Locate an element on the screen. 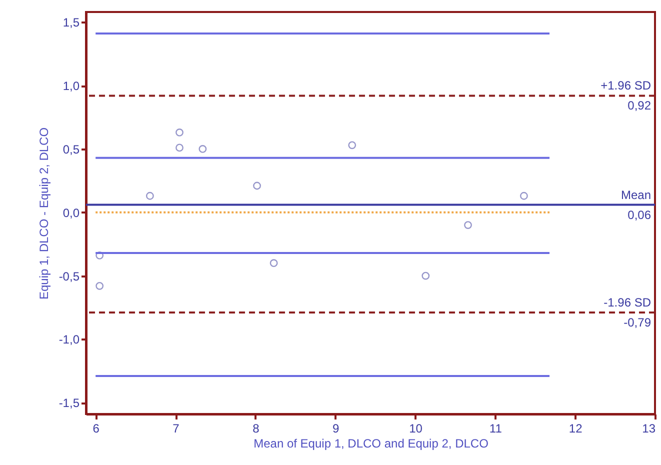 Image resolution: width=661 pixels, height=465 pixels. y-axis-title: Equip 1, DLCO - Equip 2, DLCO is located at coordinates (43, 213).